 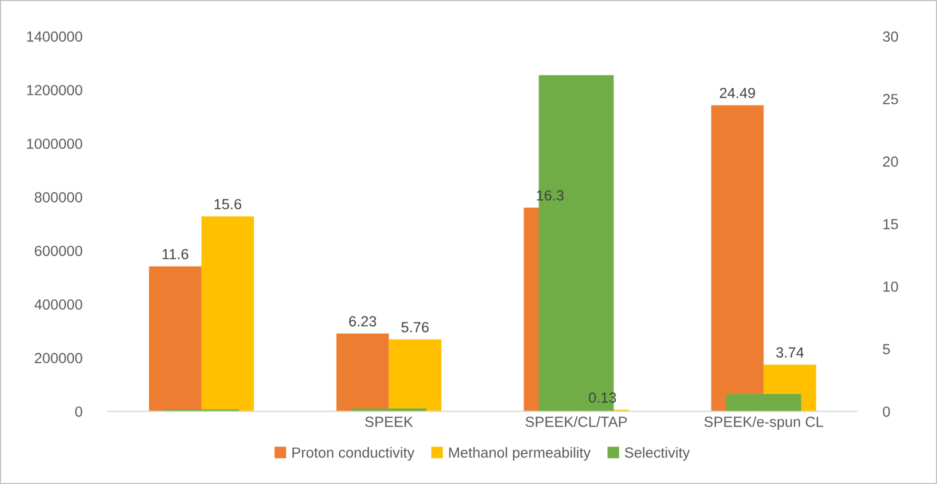 What do you see at coordinates (790, 352) in the screenshot?
I see `data-label: 3.74` at bounding box center [790, 352].